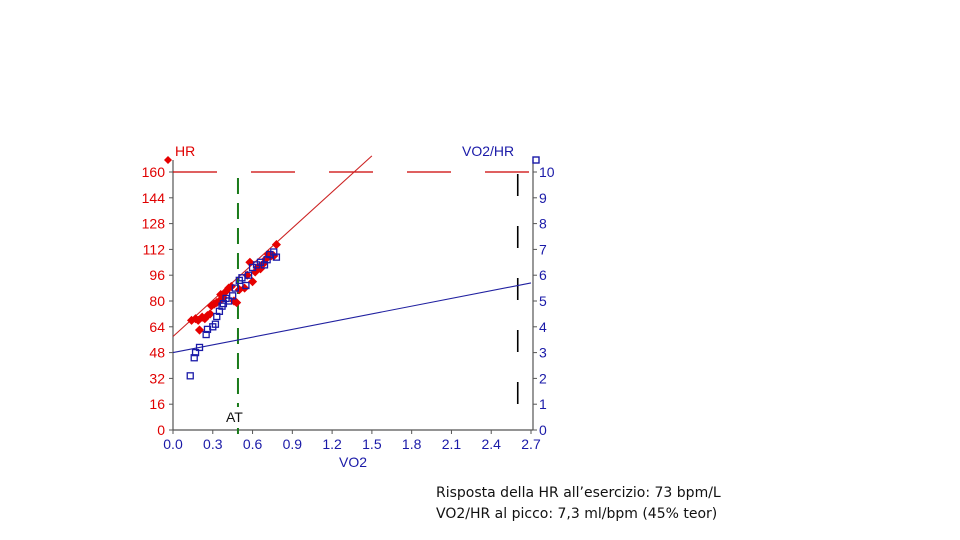  Describe the element at coordinates (234, 417) in the screenshot. I see `at-label: AT` at that location.